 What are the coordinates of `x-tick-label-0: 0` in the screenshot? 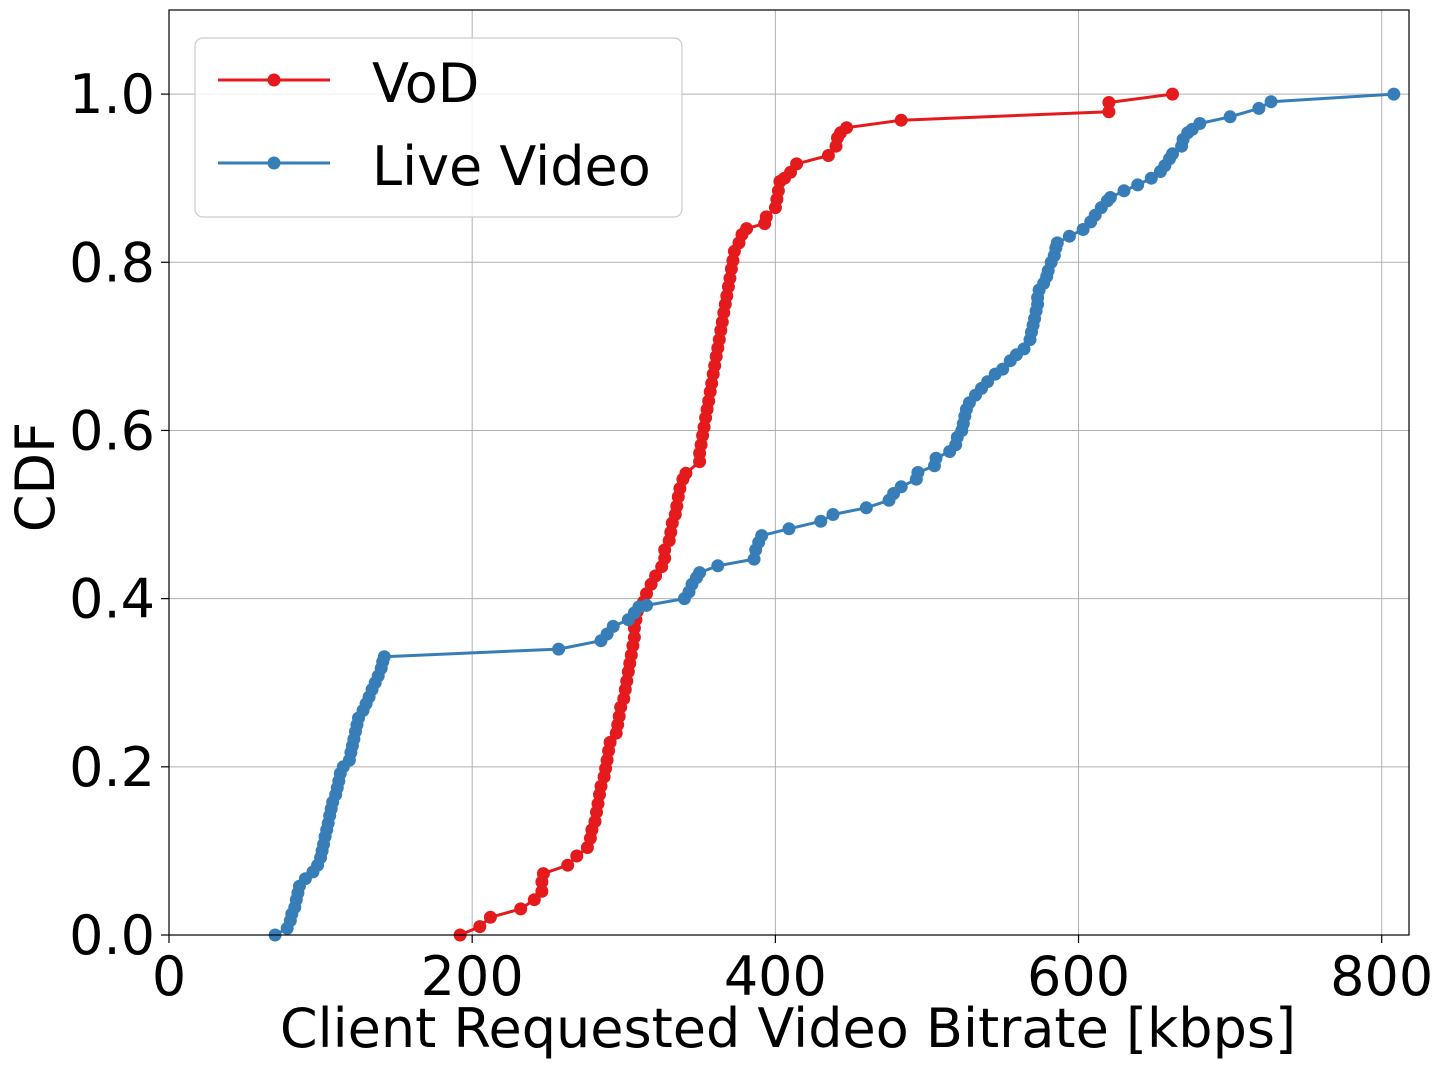 It's located at (169, 976).